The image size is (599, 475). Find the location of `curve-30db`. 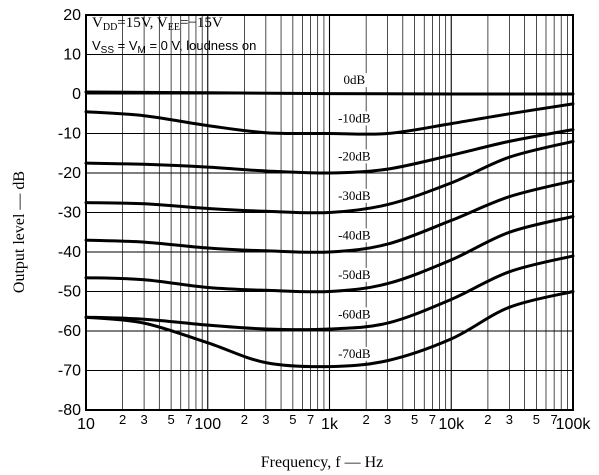

curve-30db is located at coordinates (329, 177).